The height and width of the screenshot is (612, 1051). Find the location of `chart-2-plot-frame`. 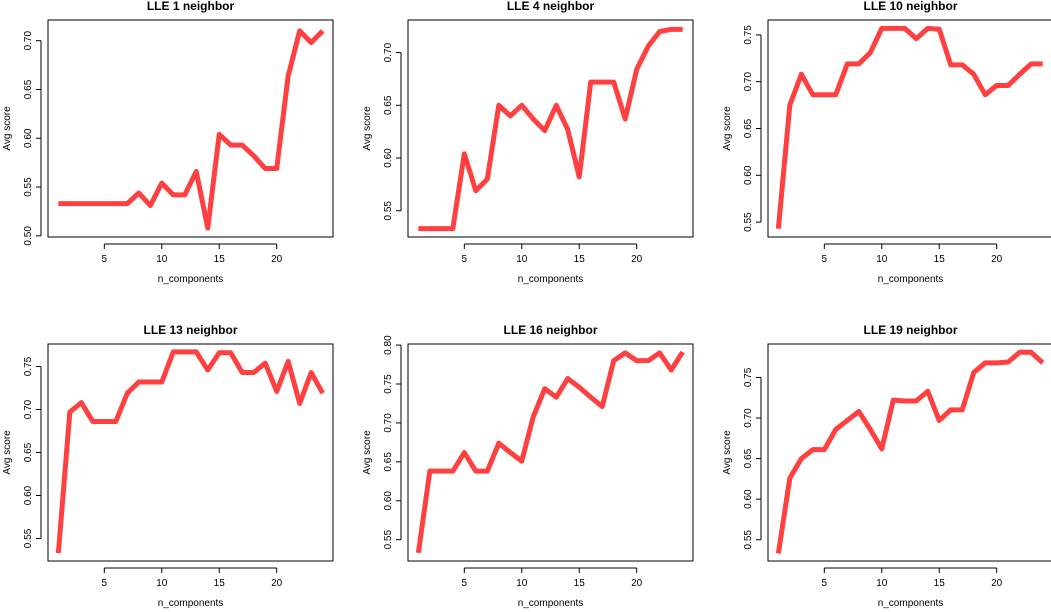

chart-2-plot-frame is located at coordinates (550, 128).